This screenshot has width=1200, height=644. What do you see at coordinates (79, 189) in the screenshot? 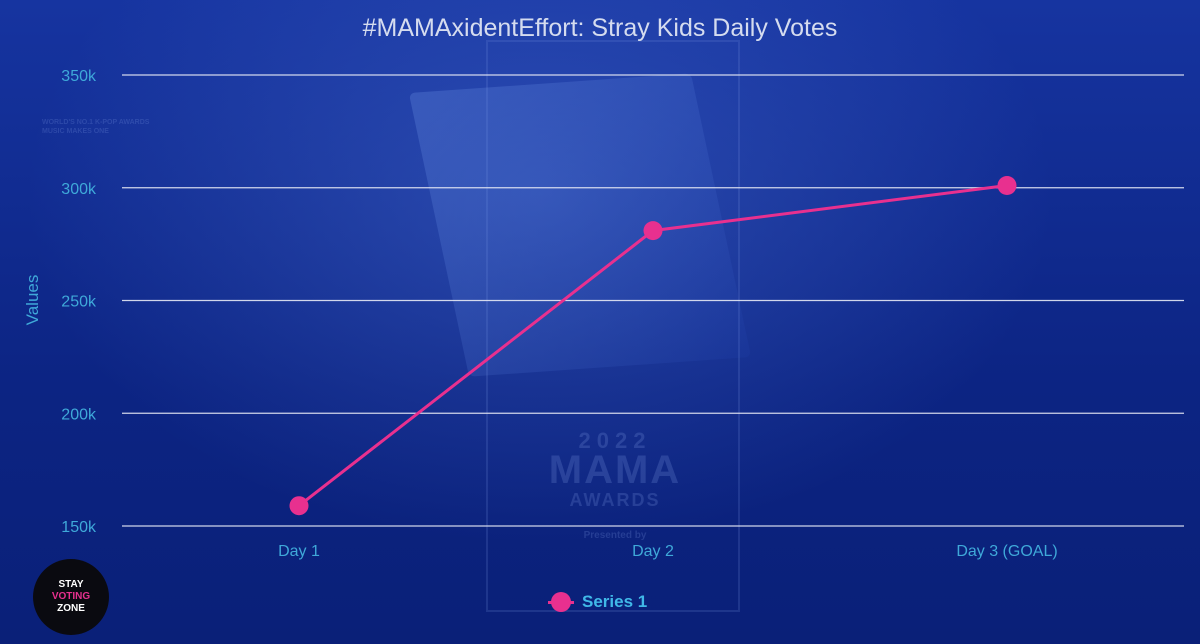
I see `y-tick-label: 300k` at bounding box center [79, 189].